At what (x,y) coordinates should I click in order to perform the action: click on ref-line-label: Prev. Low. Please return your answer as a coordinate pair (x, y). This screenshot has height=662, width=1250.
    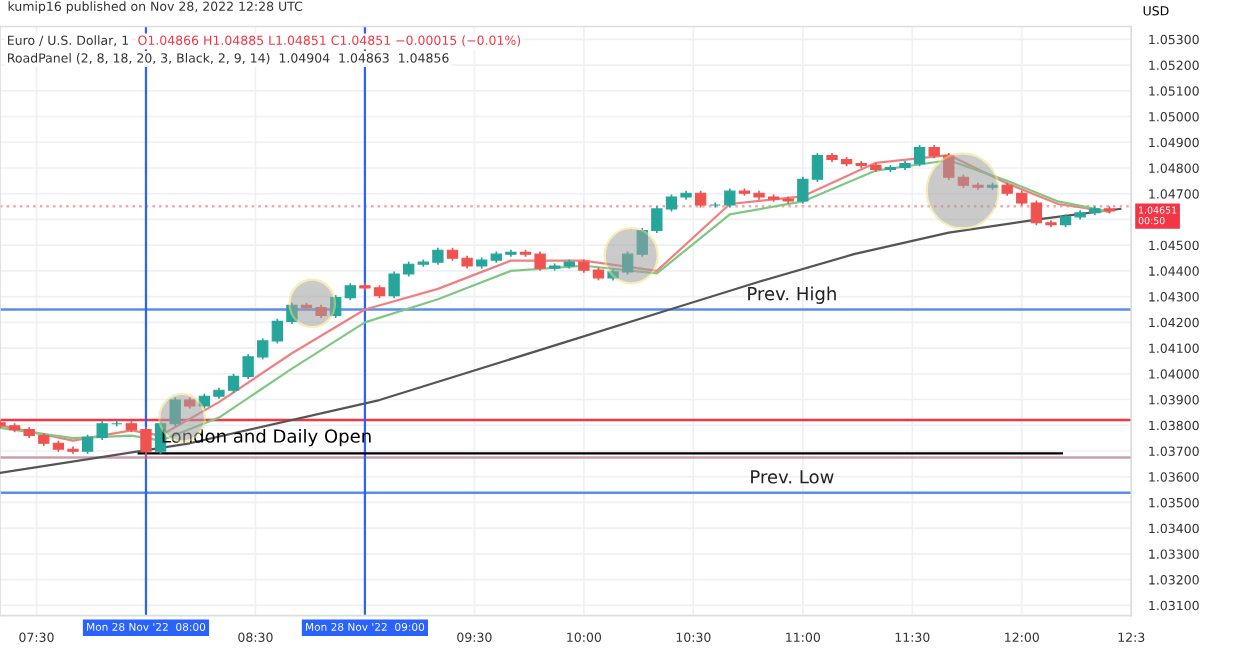
    Looking at the image, I should click on (792, 477).